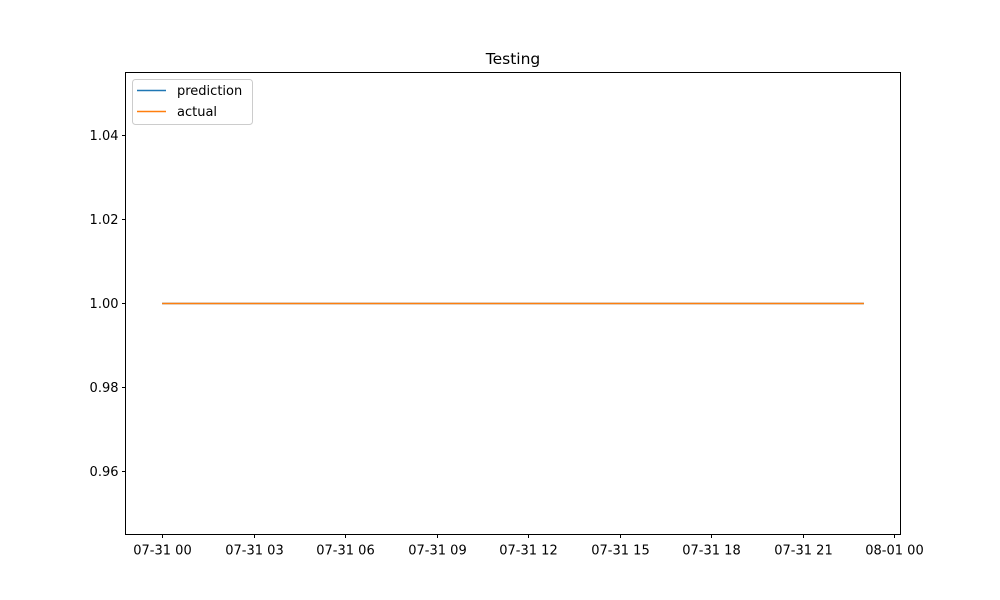  I want to click on legend-label-actual: actual, so click(197, 112).